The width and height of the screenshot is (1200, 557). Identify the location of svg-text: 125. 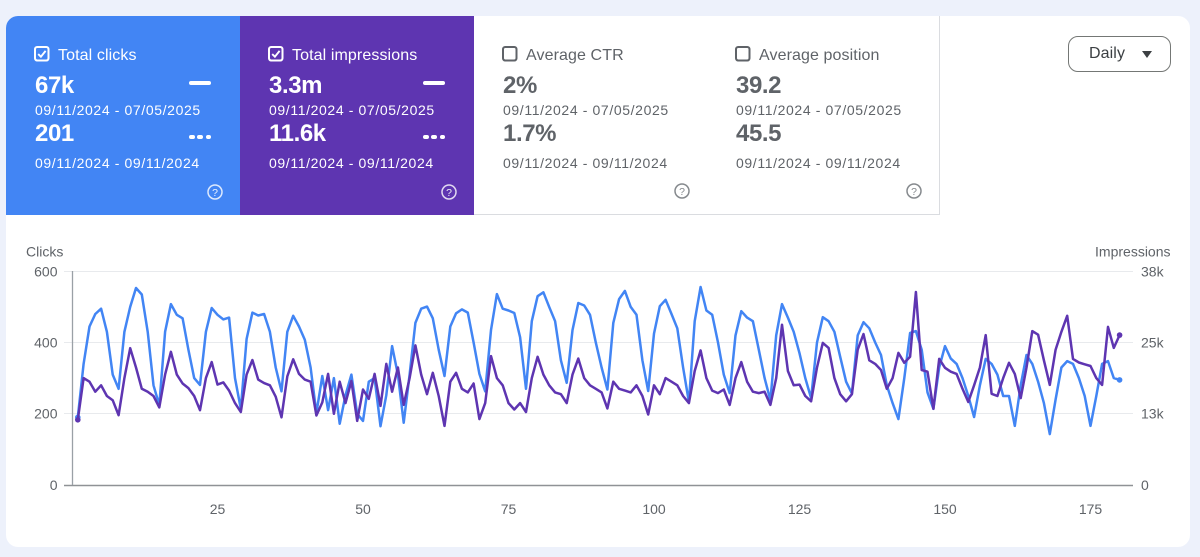
(800, 509).